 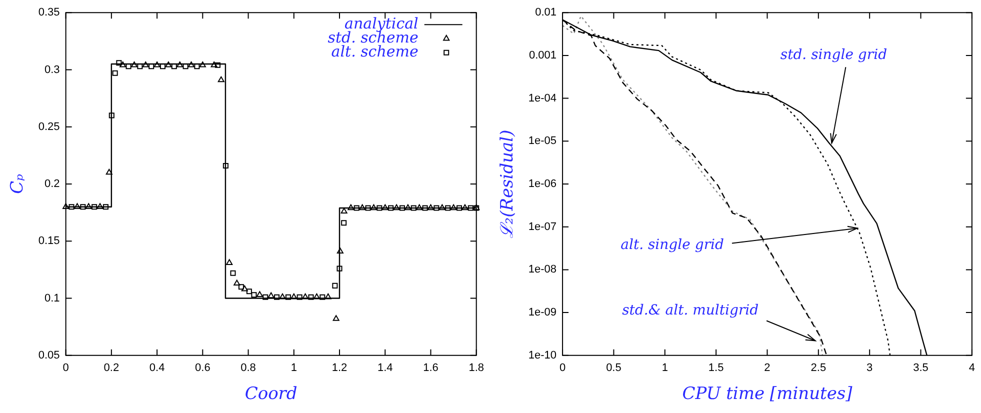 I want to click on y-axis-title: ℒ₂(Residual), so click(x=508, y=184).